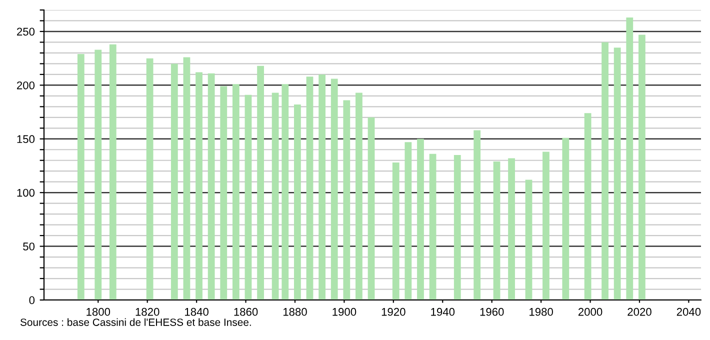  Describe the element at coordinates (25, 85) in the screenshot. I see `y-tick-label: 200` at that location.